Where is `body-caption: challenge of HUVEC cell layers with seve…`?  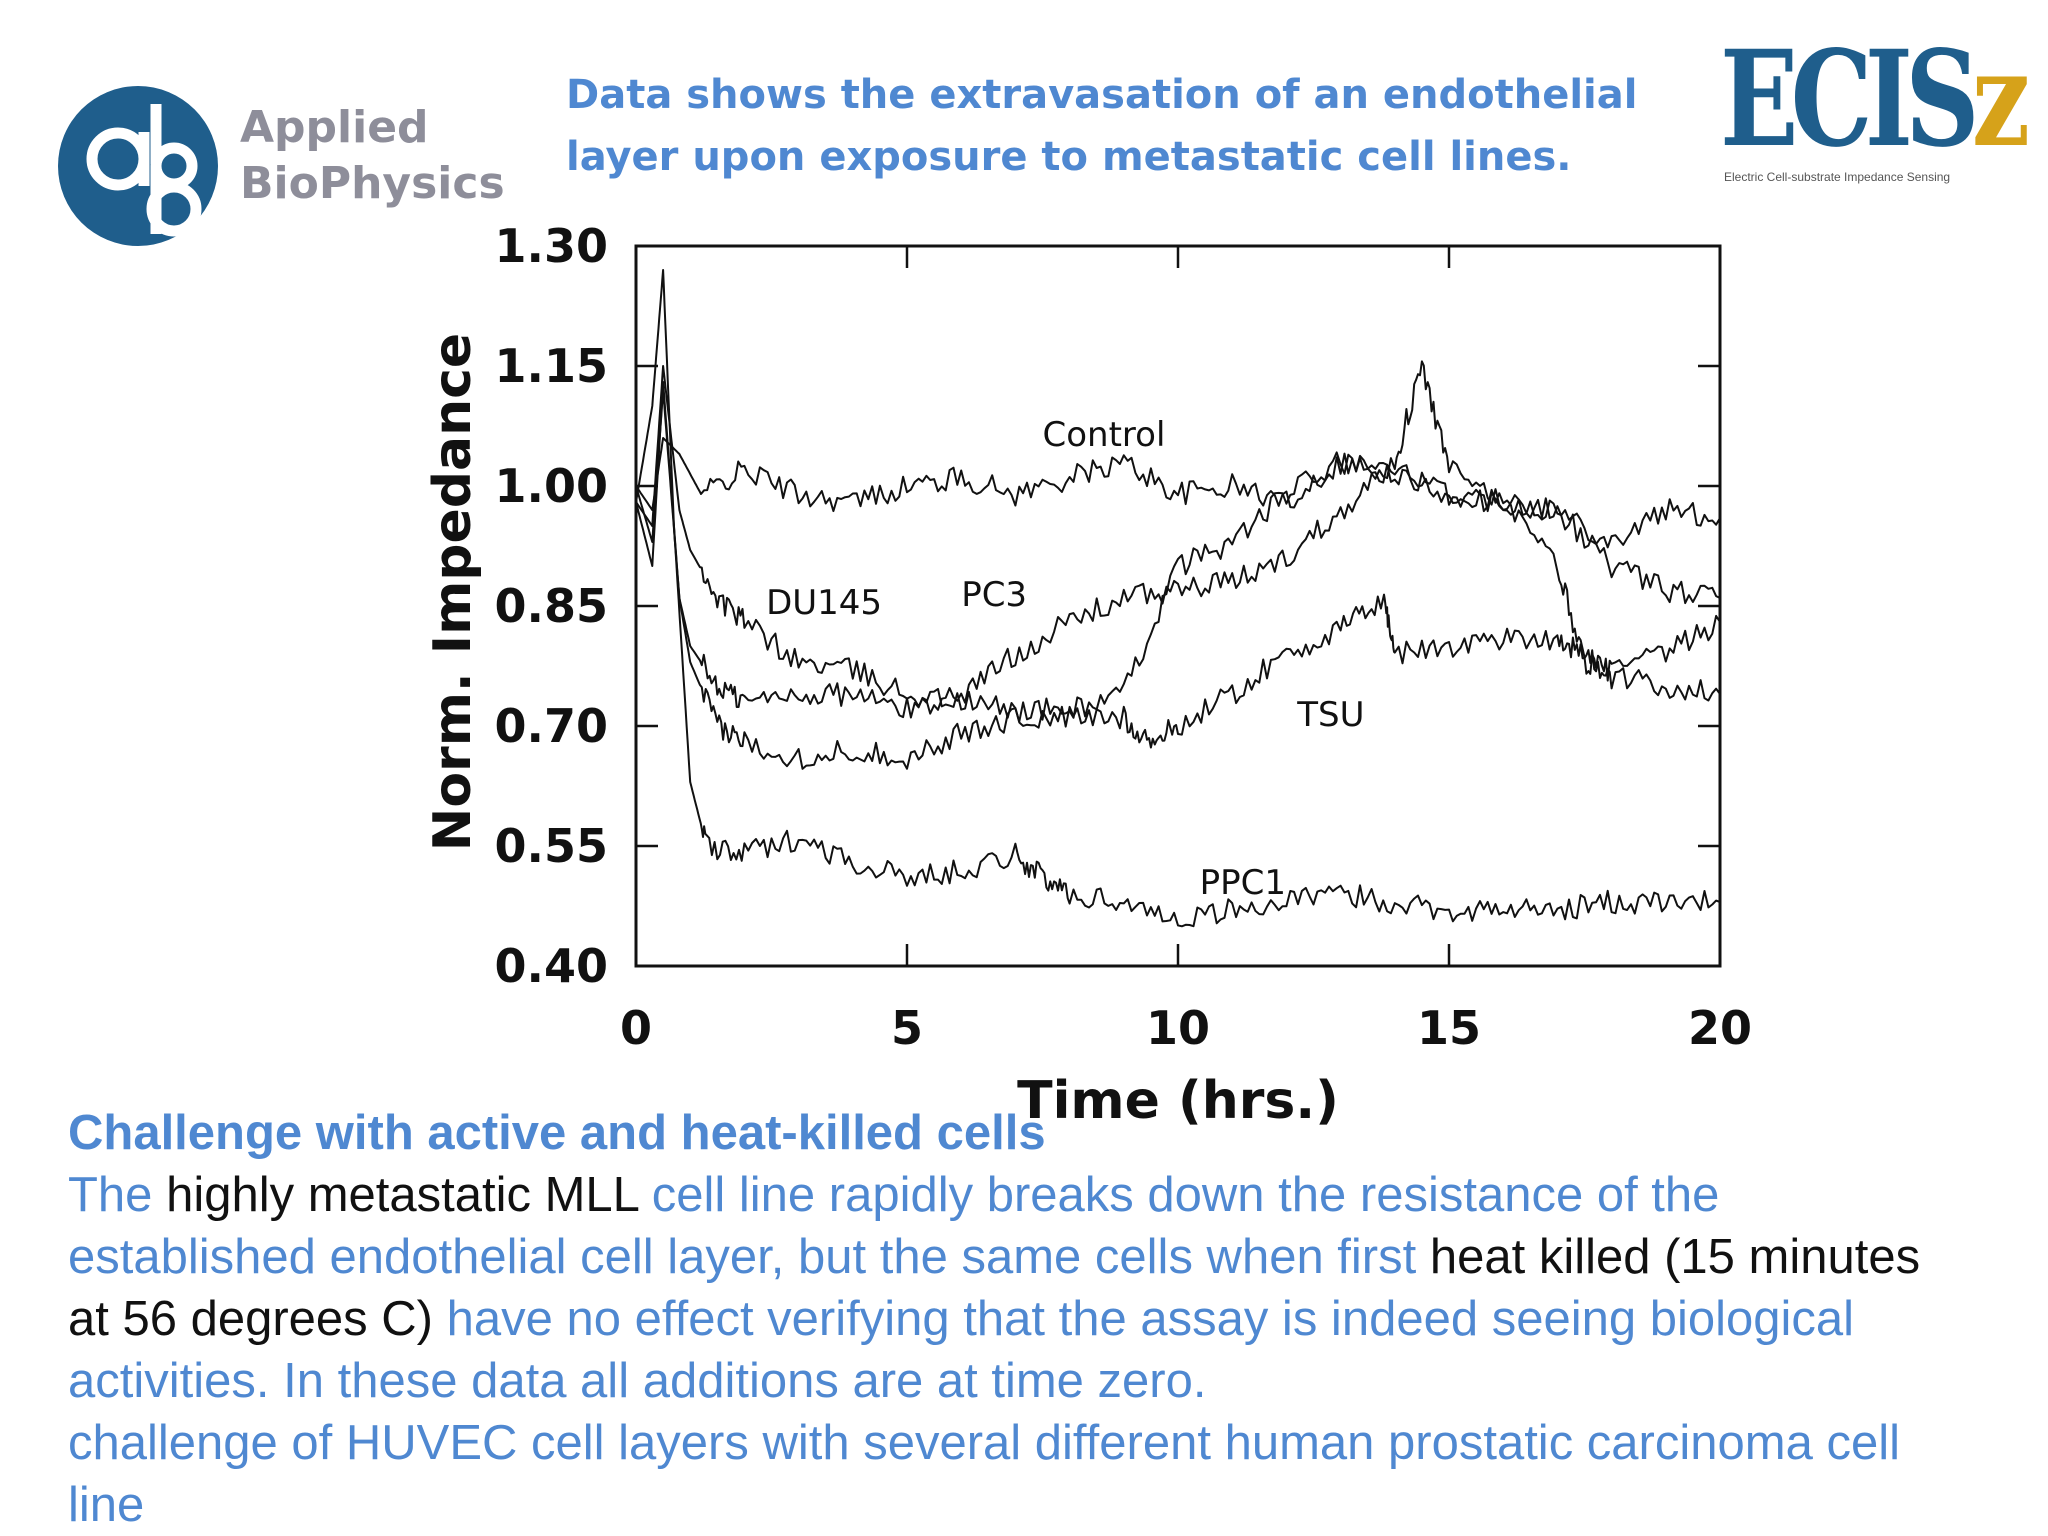 body-caption: challenge of HUVEC cell layers with seve… is located at coordinates (984, 1474).